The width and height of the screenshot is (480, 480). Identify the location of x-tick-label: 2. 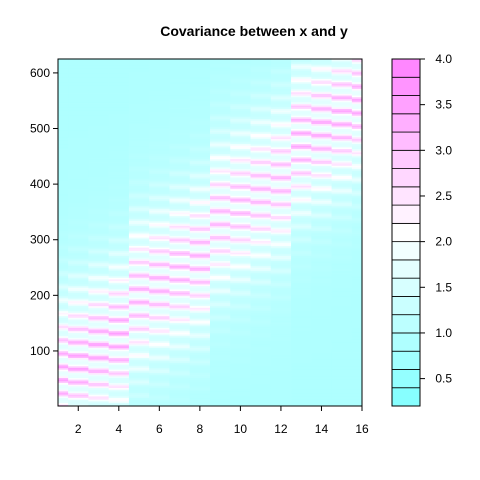
(78, 429).